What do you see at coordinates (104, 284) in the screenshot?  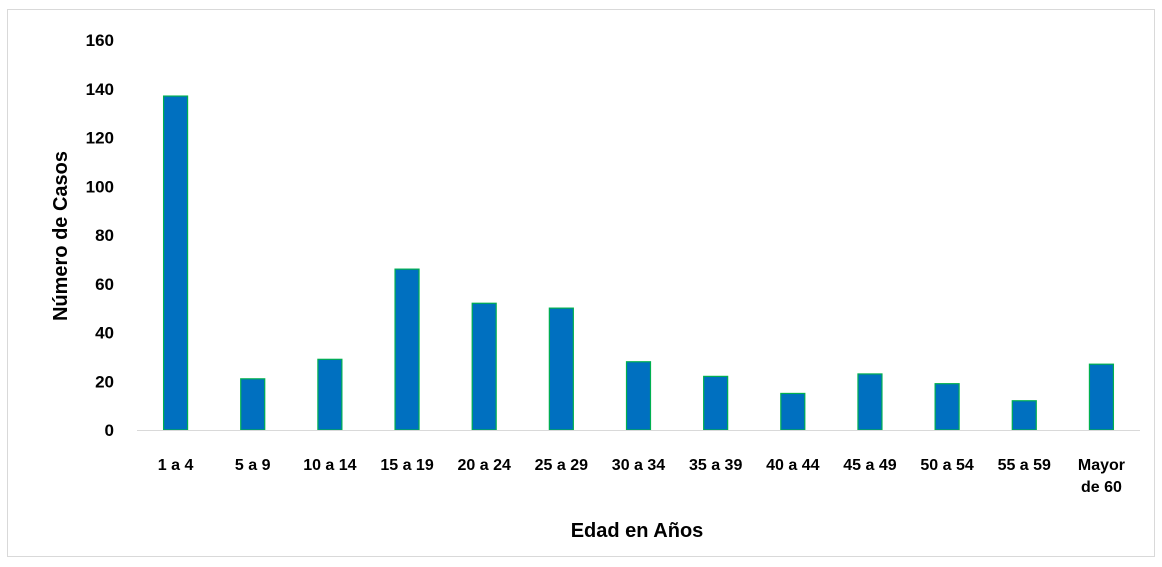 I see `y-tick-label: 60` at bounding box center [104, 284].